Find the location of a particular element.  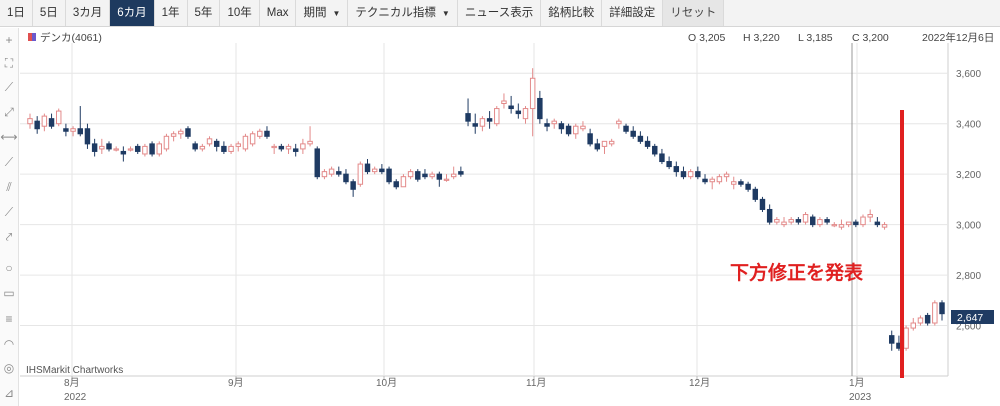

ray-icon: ⟋ is located at coordinates (9, 161).